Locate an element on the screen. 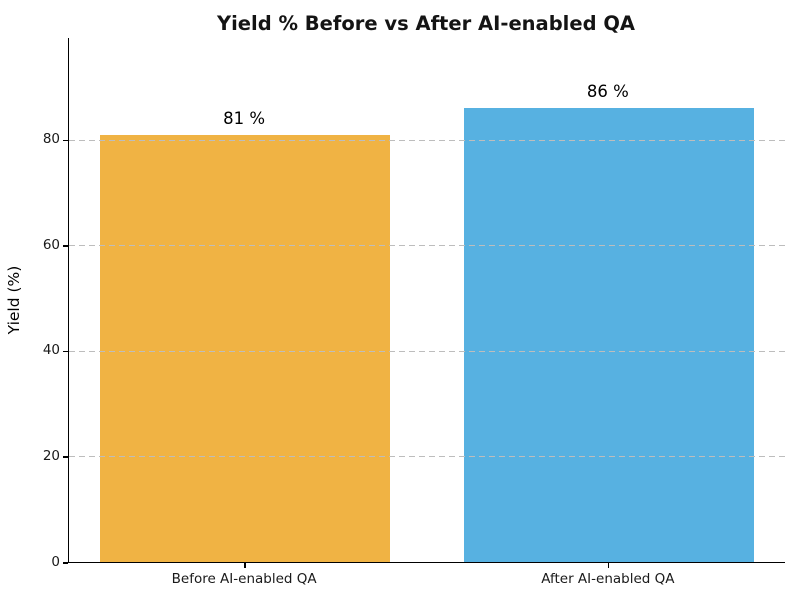 The image size is (800, 600). bar-value-label: 81 % is located at coordinates (244, 118).